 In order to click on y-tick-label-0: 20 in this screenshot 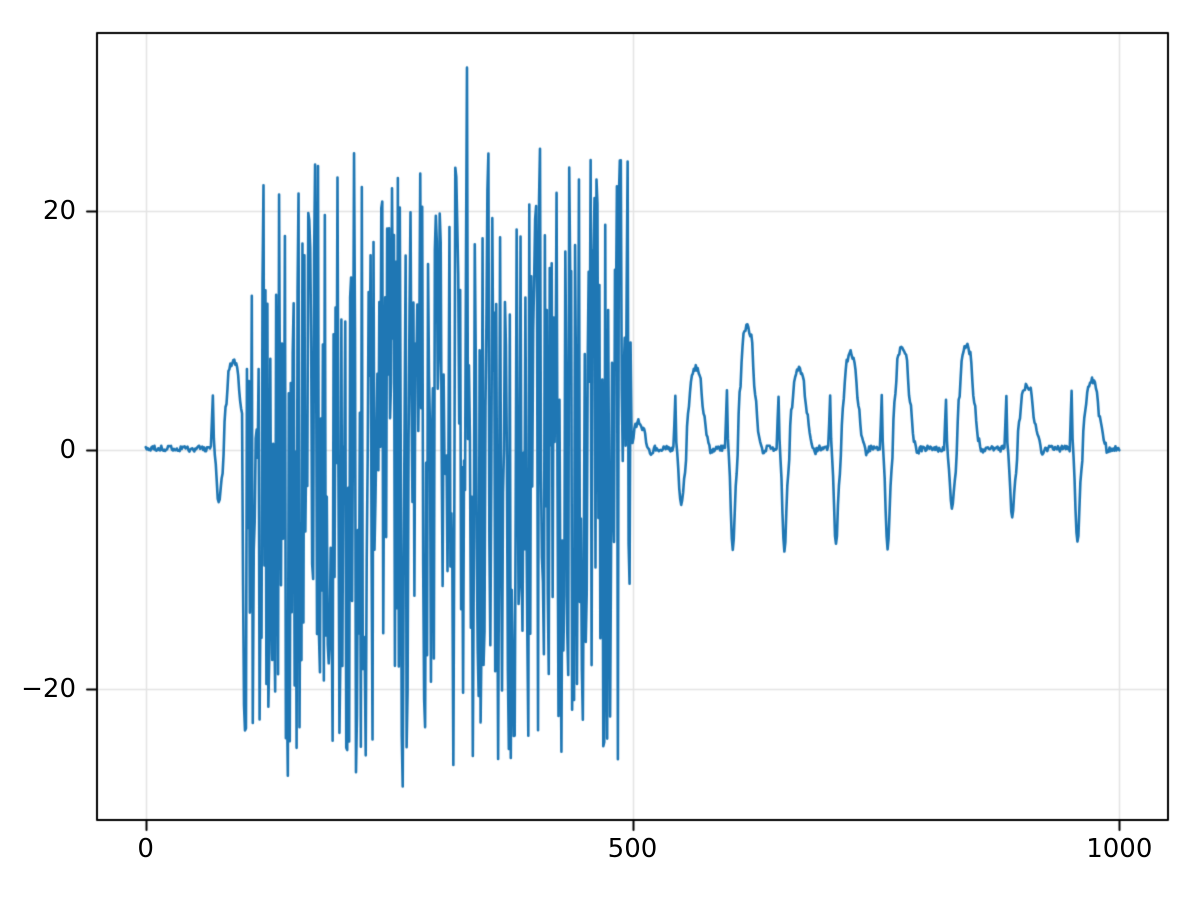, I will do `click(59, 210)`.